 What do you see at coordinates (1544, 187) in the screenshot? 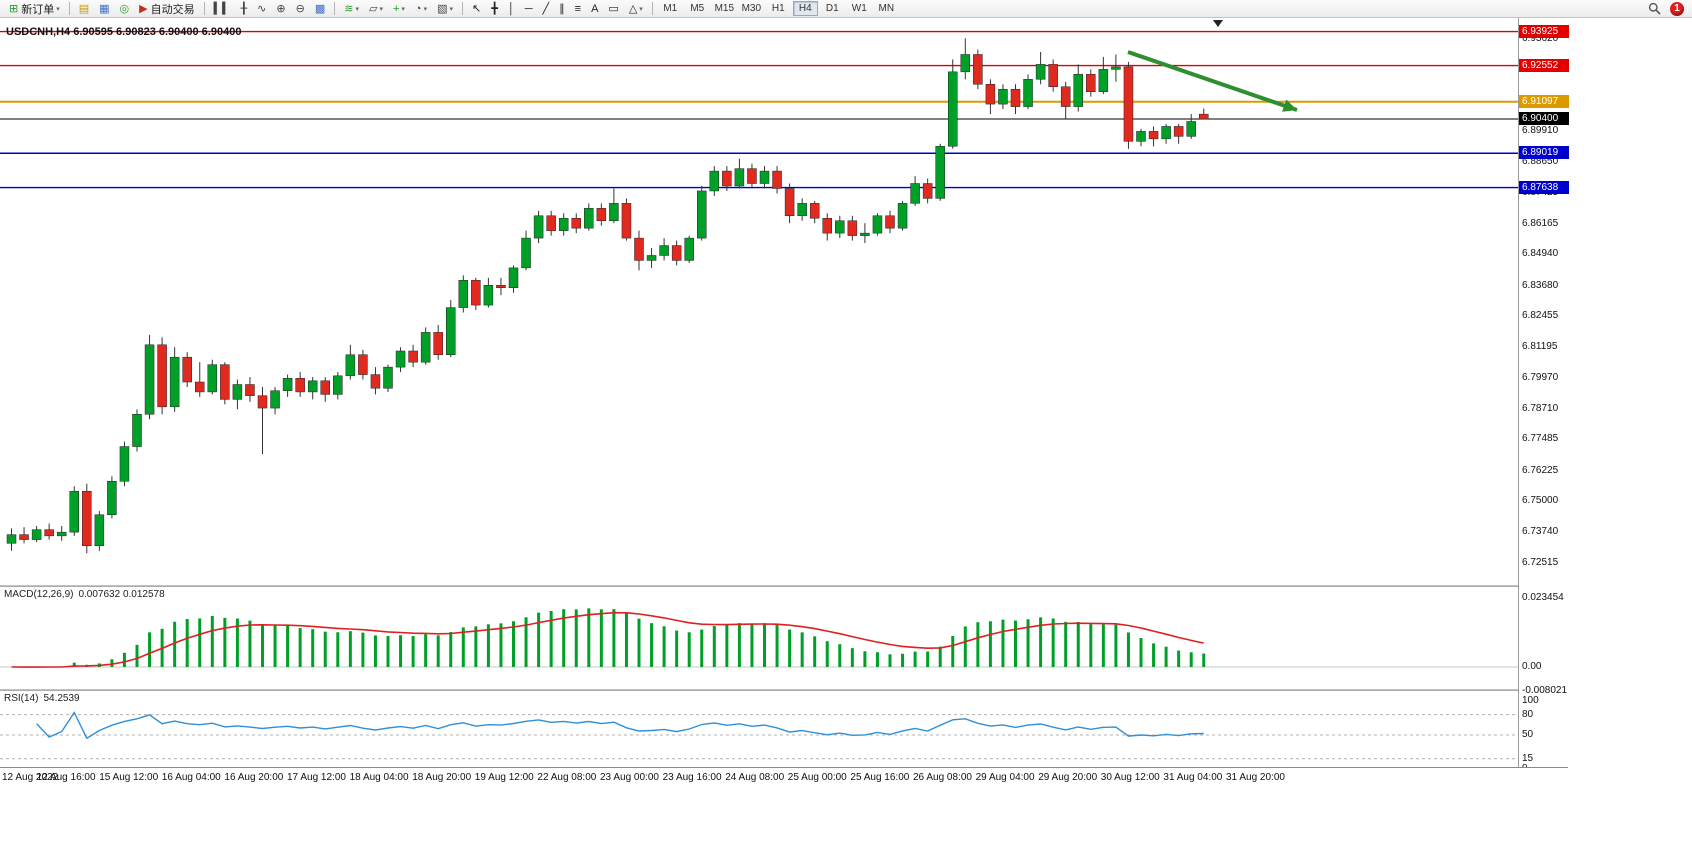
I see `line-price-label: 6.87638` at bounding box center [1544, 187].